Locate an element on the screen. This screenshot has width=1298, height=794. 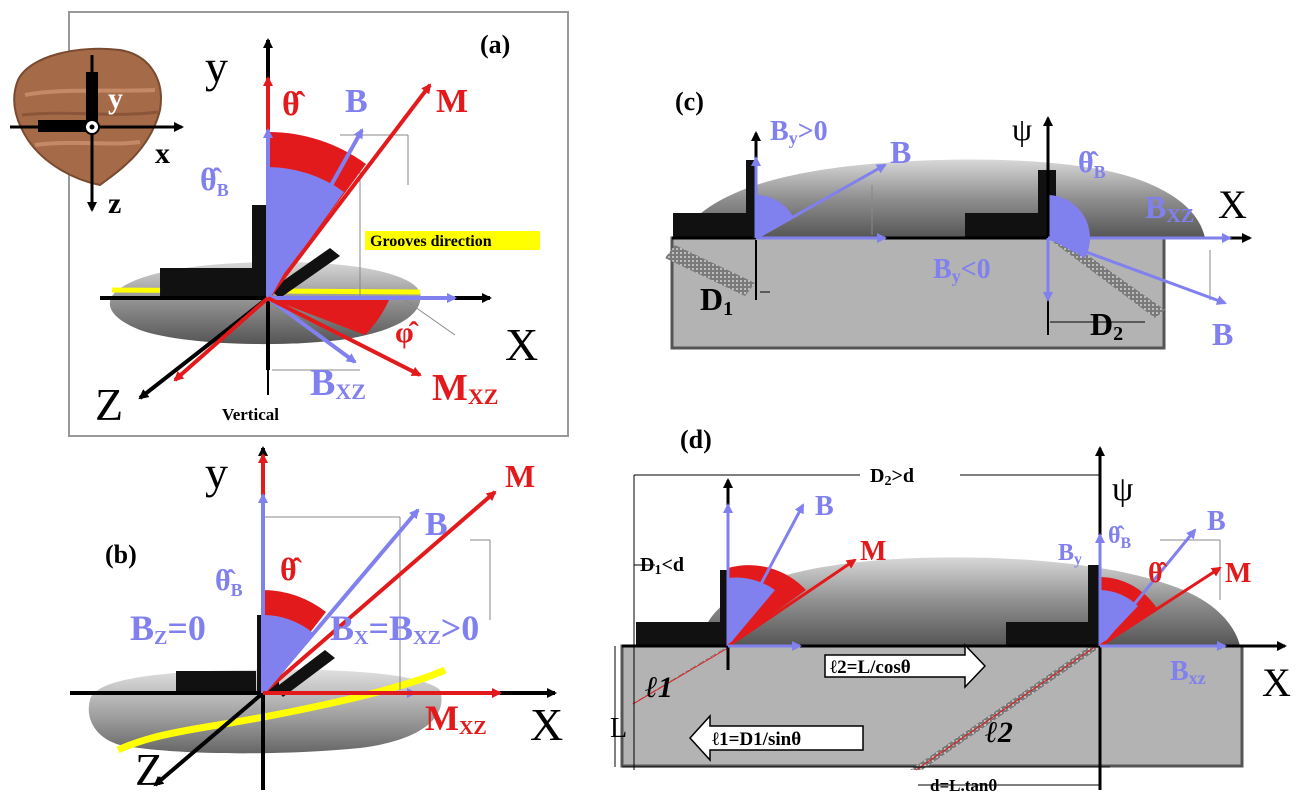
panel-a-label: (a) is located at coordinates (495, 44).